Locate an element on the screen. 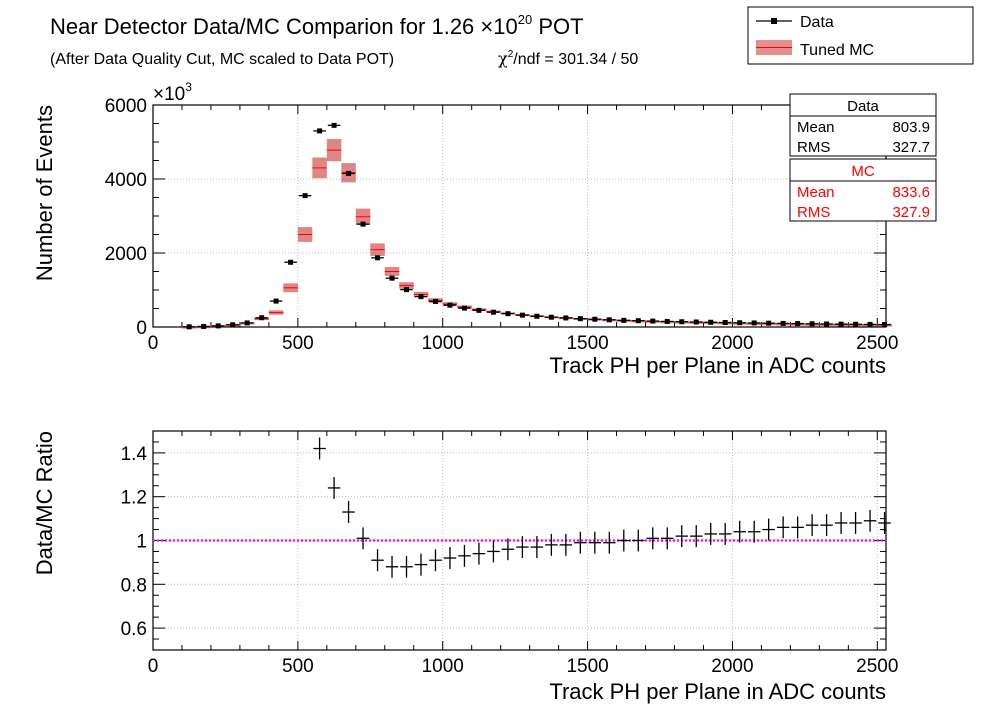 The image size is (996, 722). y-tick-label: 1 is located at coordinates (141, 542).